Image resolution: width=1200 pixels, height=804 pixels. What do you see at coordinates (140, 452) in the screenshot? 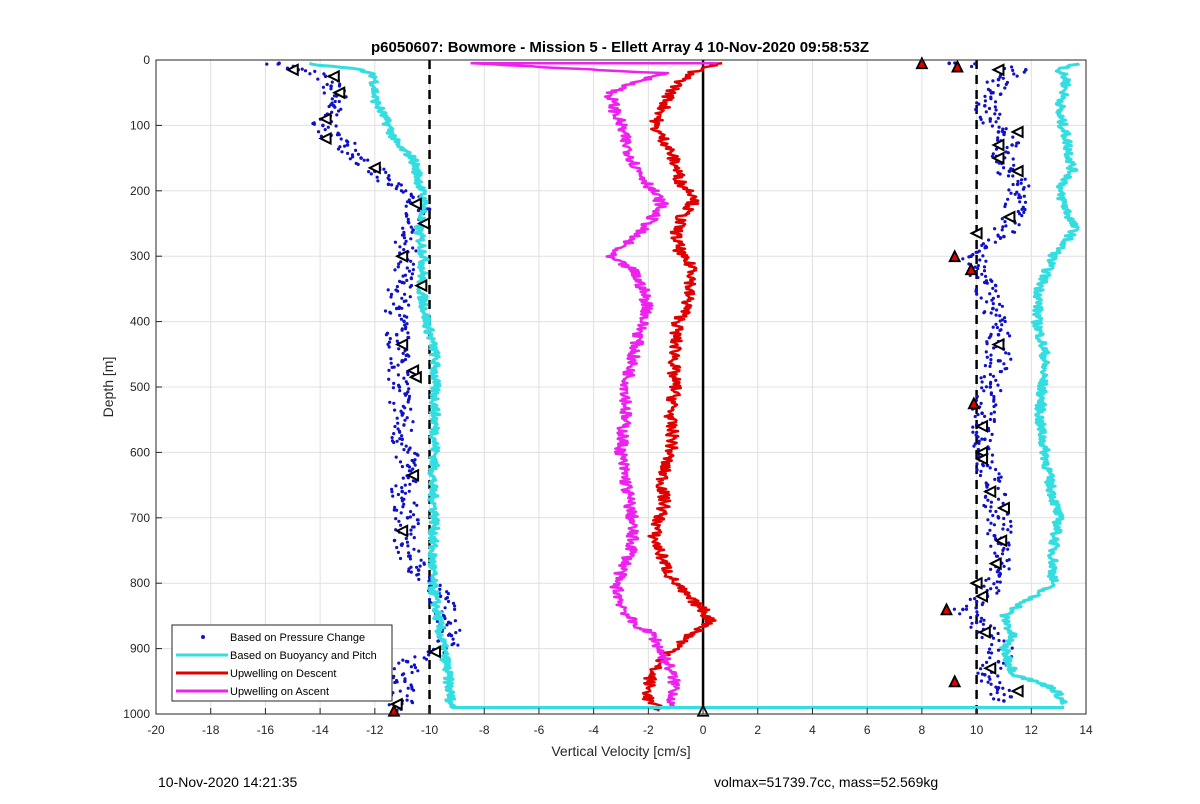
I see `y-tick-label: 600` at bounding box center [140, 452].